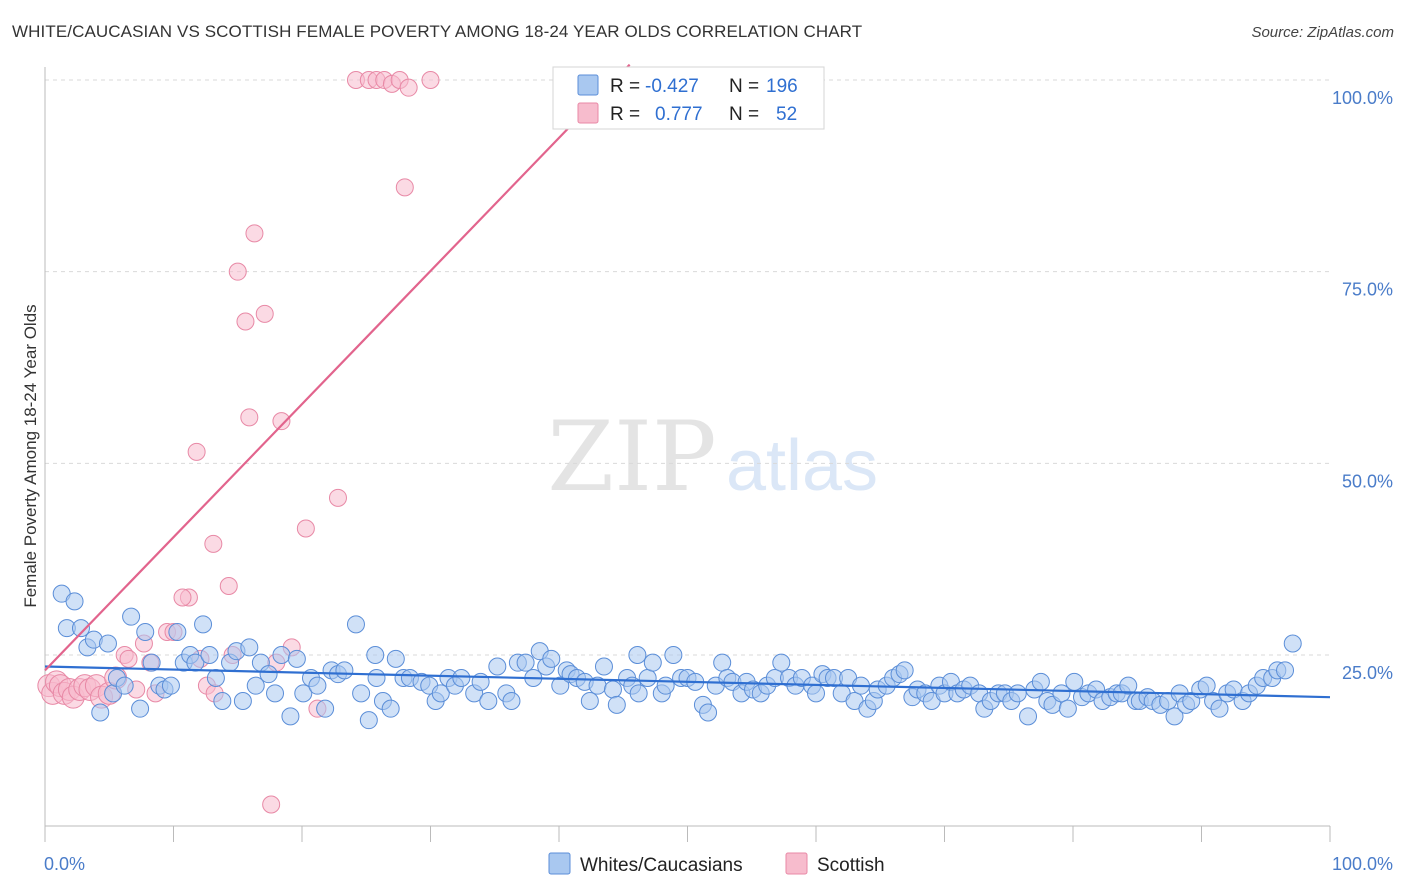  I want to click on x-tick-label: 100.0%, so click(1362, 864).